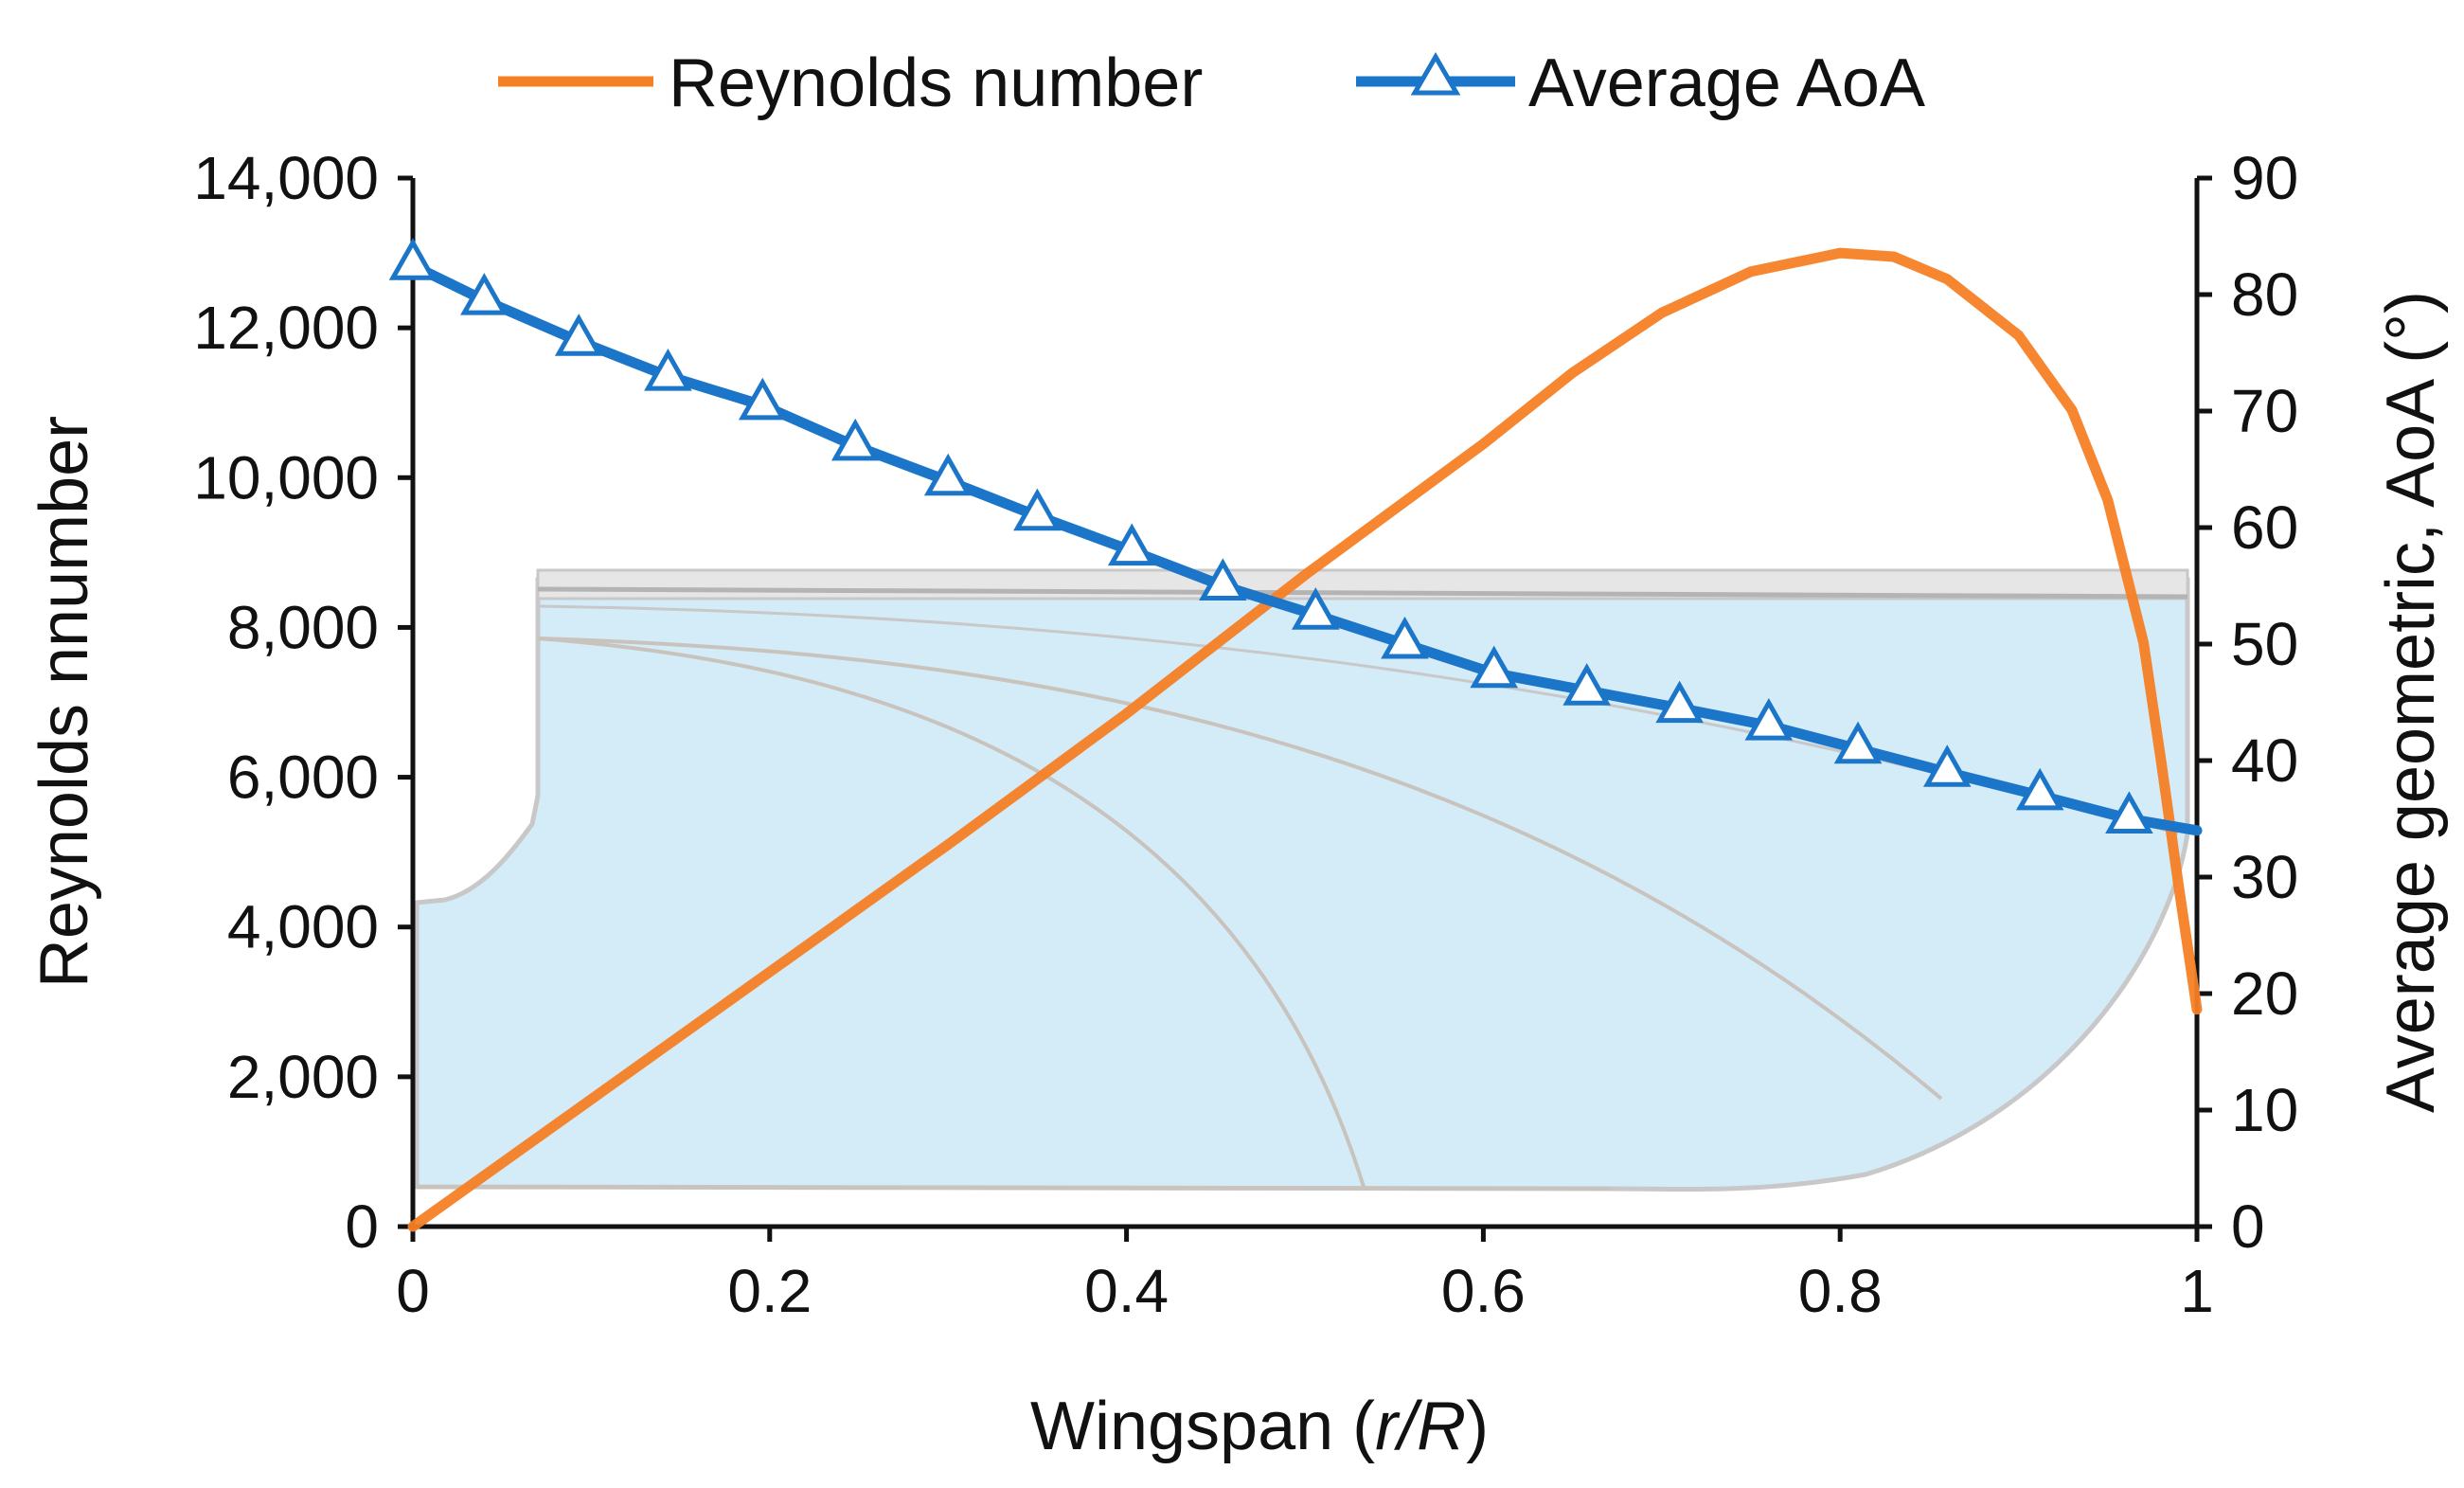  What do you see at coordinates (1483, 1291) in the screenshot?
I see `x-tick-label: 0.6` at bounding box center [1483, 1291].